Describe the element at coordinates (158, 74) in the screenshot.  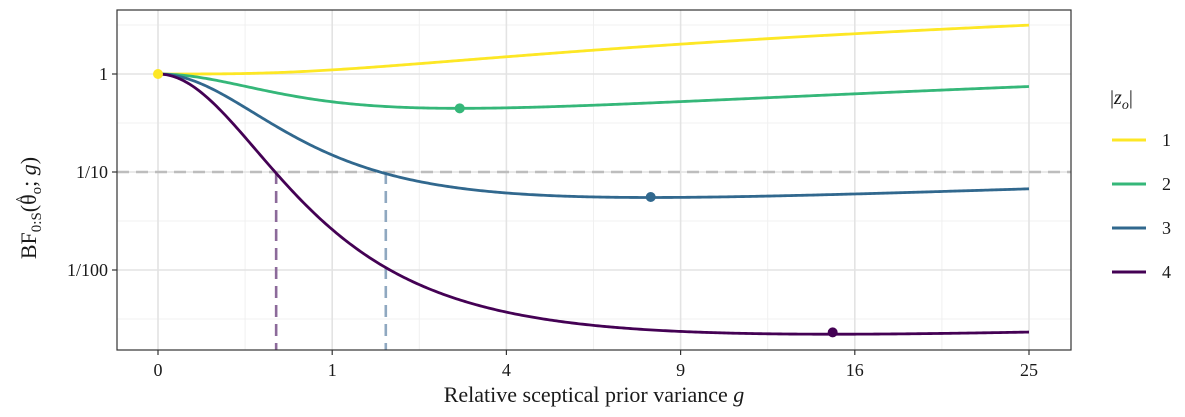
I see `minimum-point-z1` at that location.